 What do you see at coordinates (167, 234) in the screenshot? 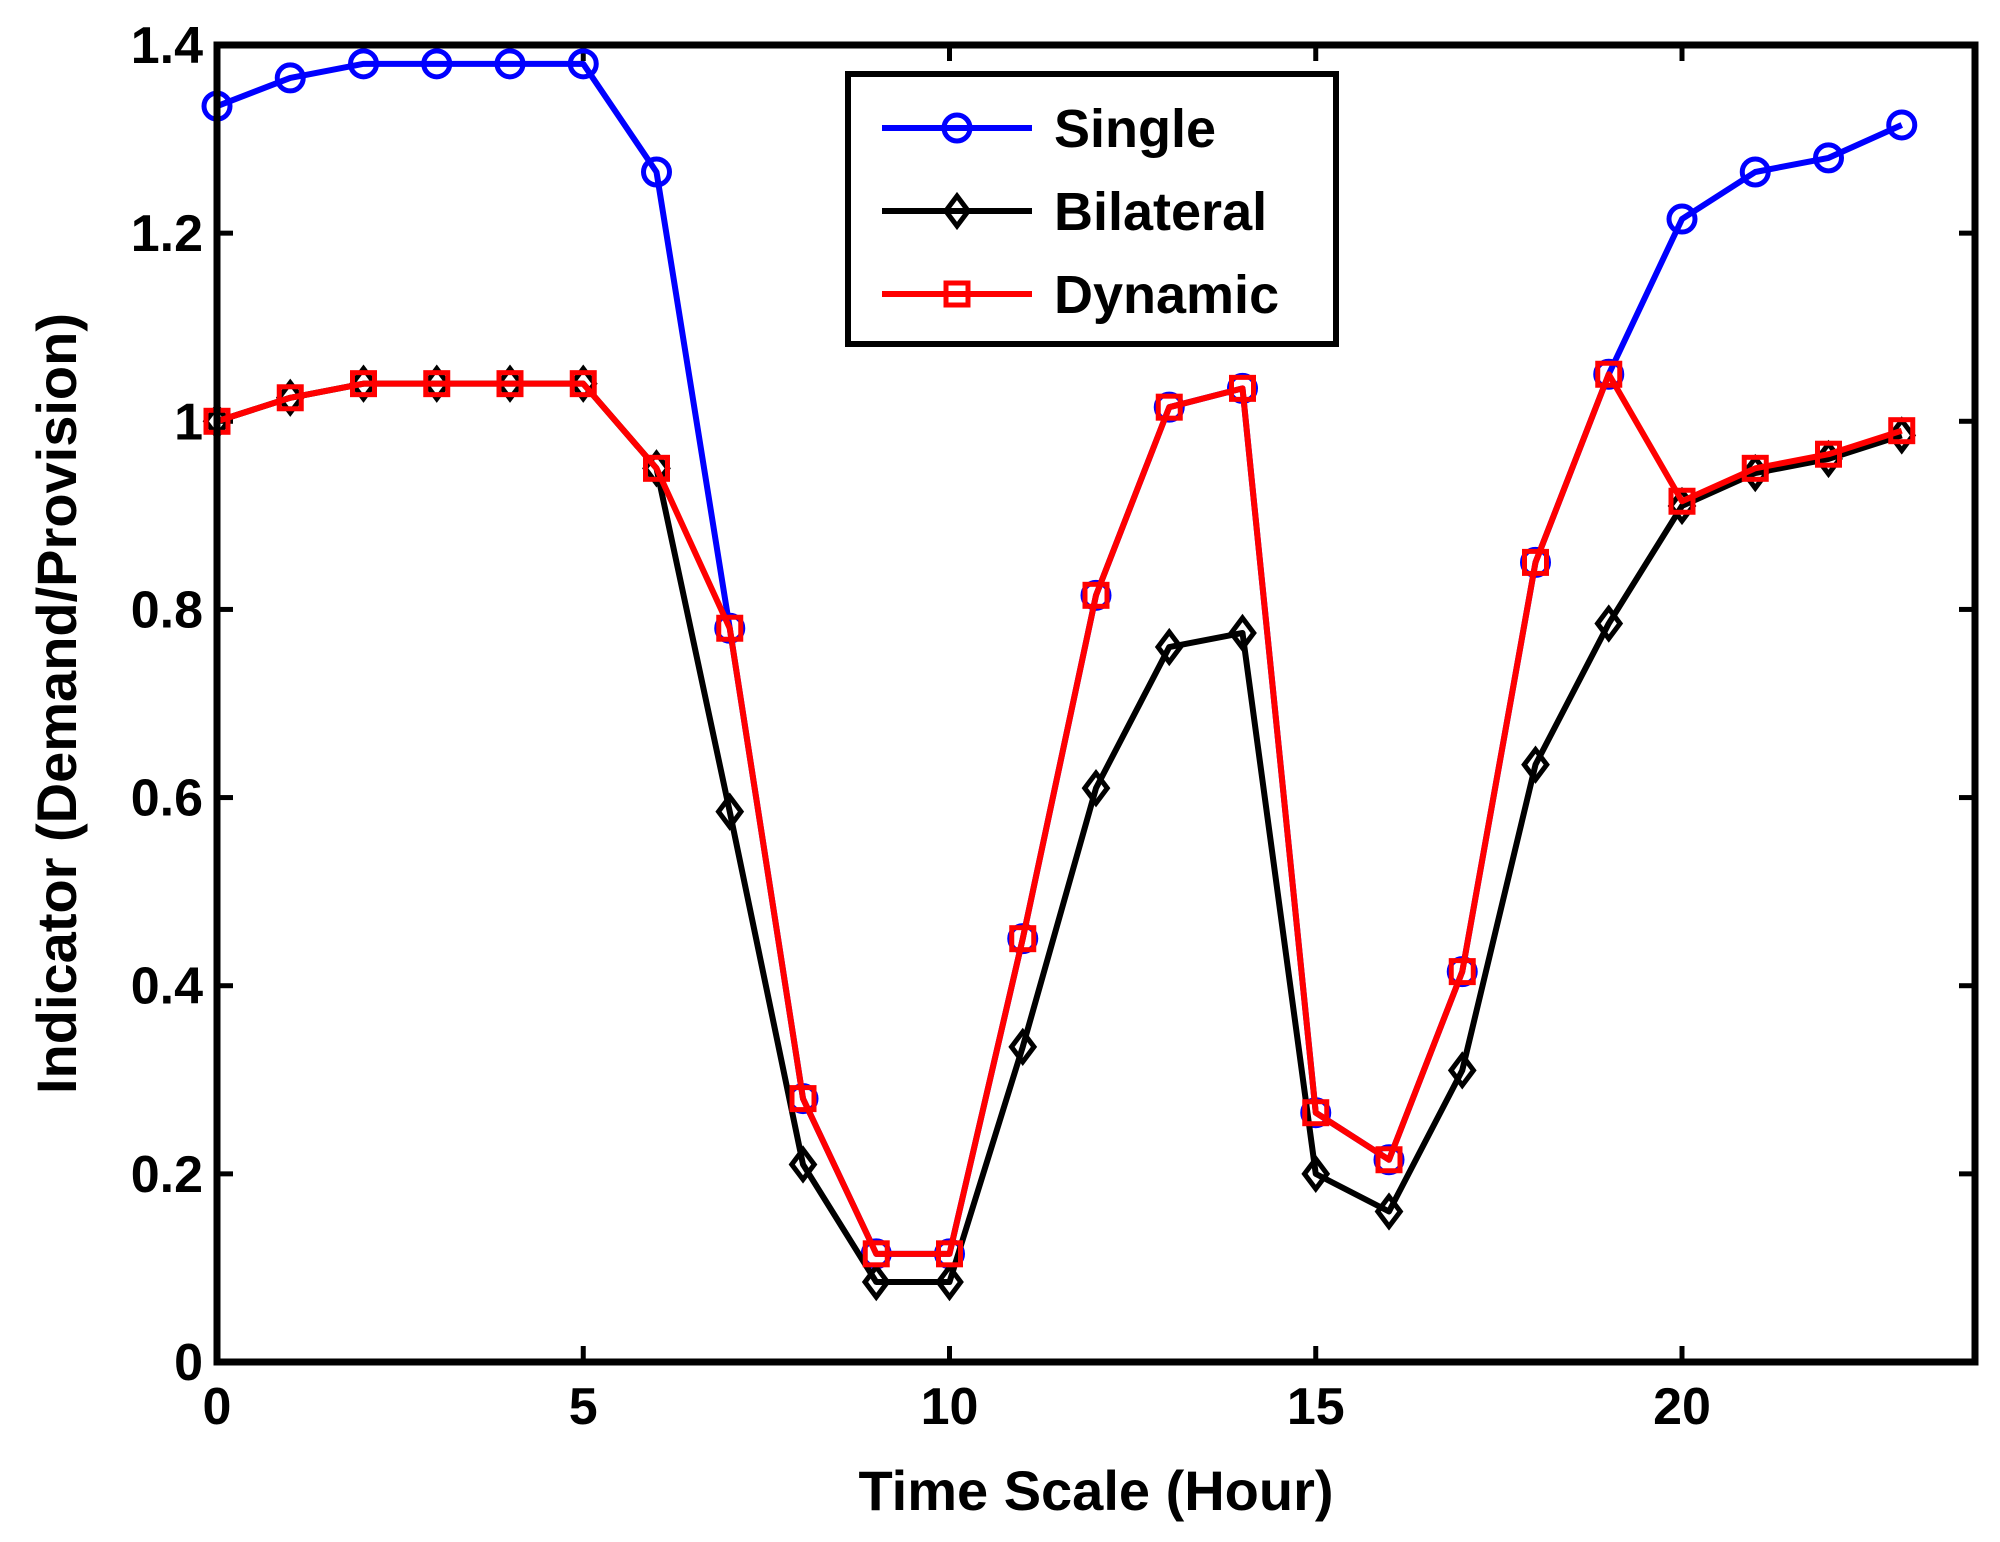
I see `y-tick-label: 1.2` at bounding box center [167, 234].